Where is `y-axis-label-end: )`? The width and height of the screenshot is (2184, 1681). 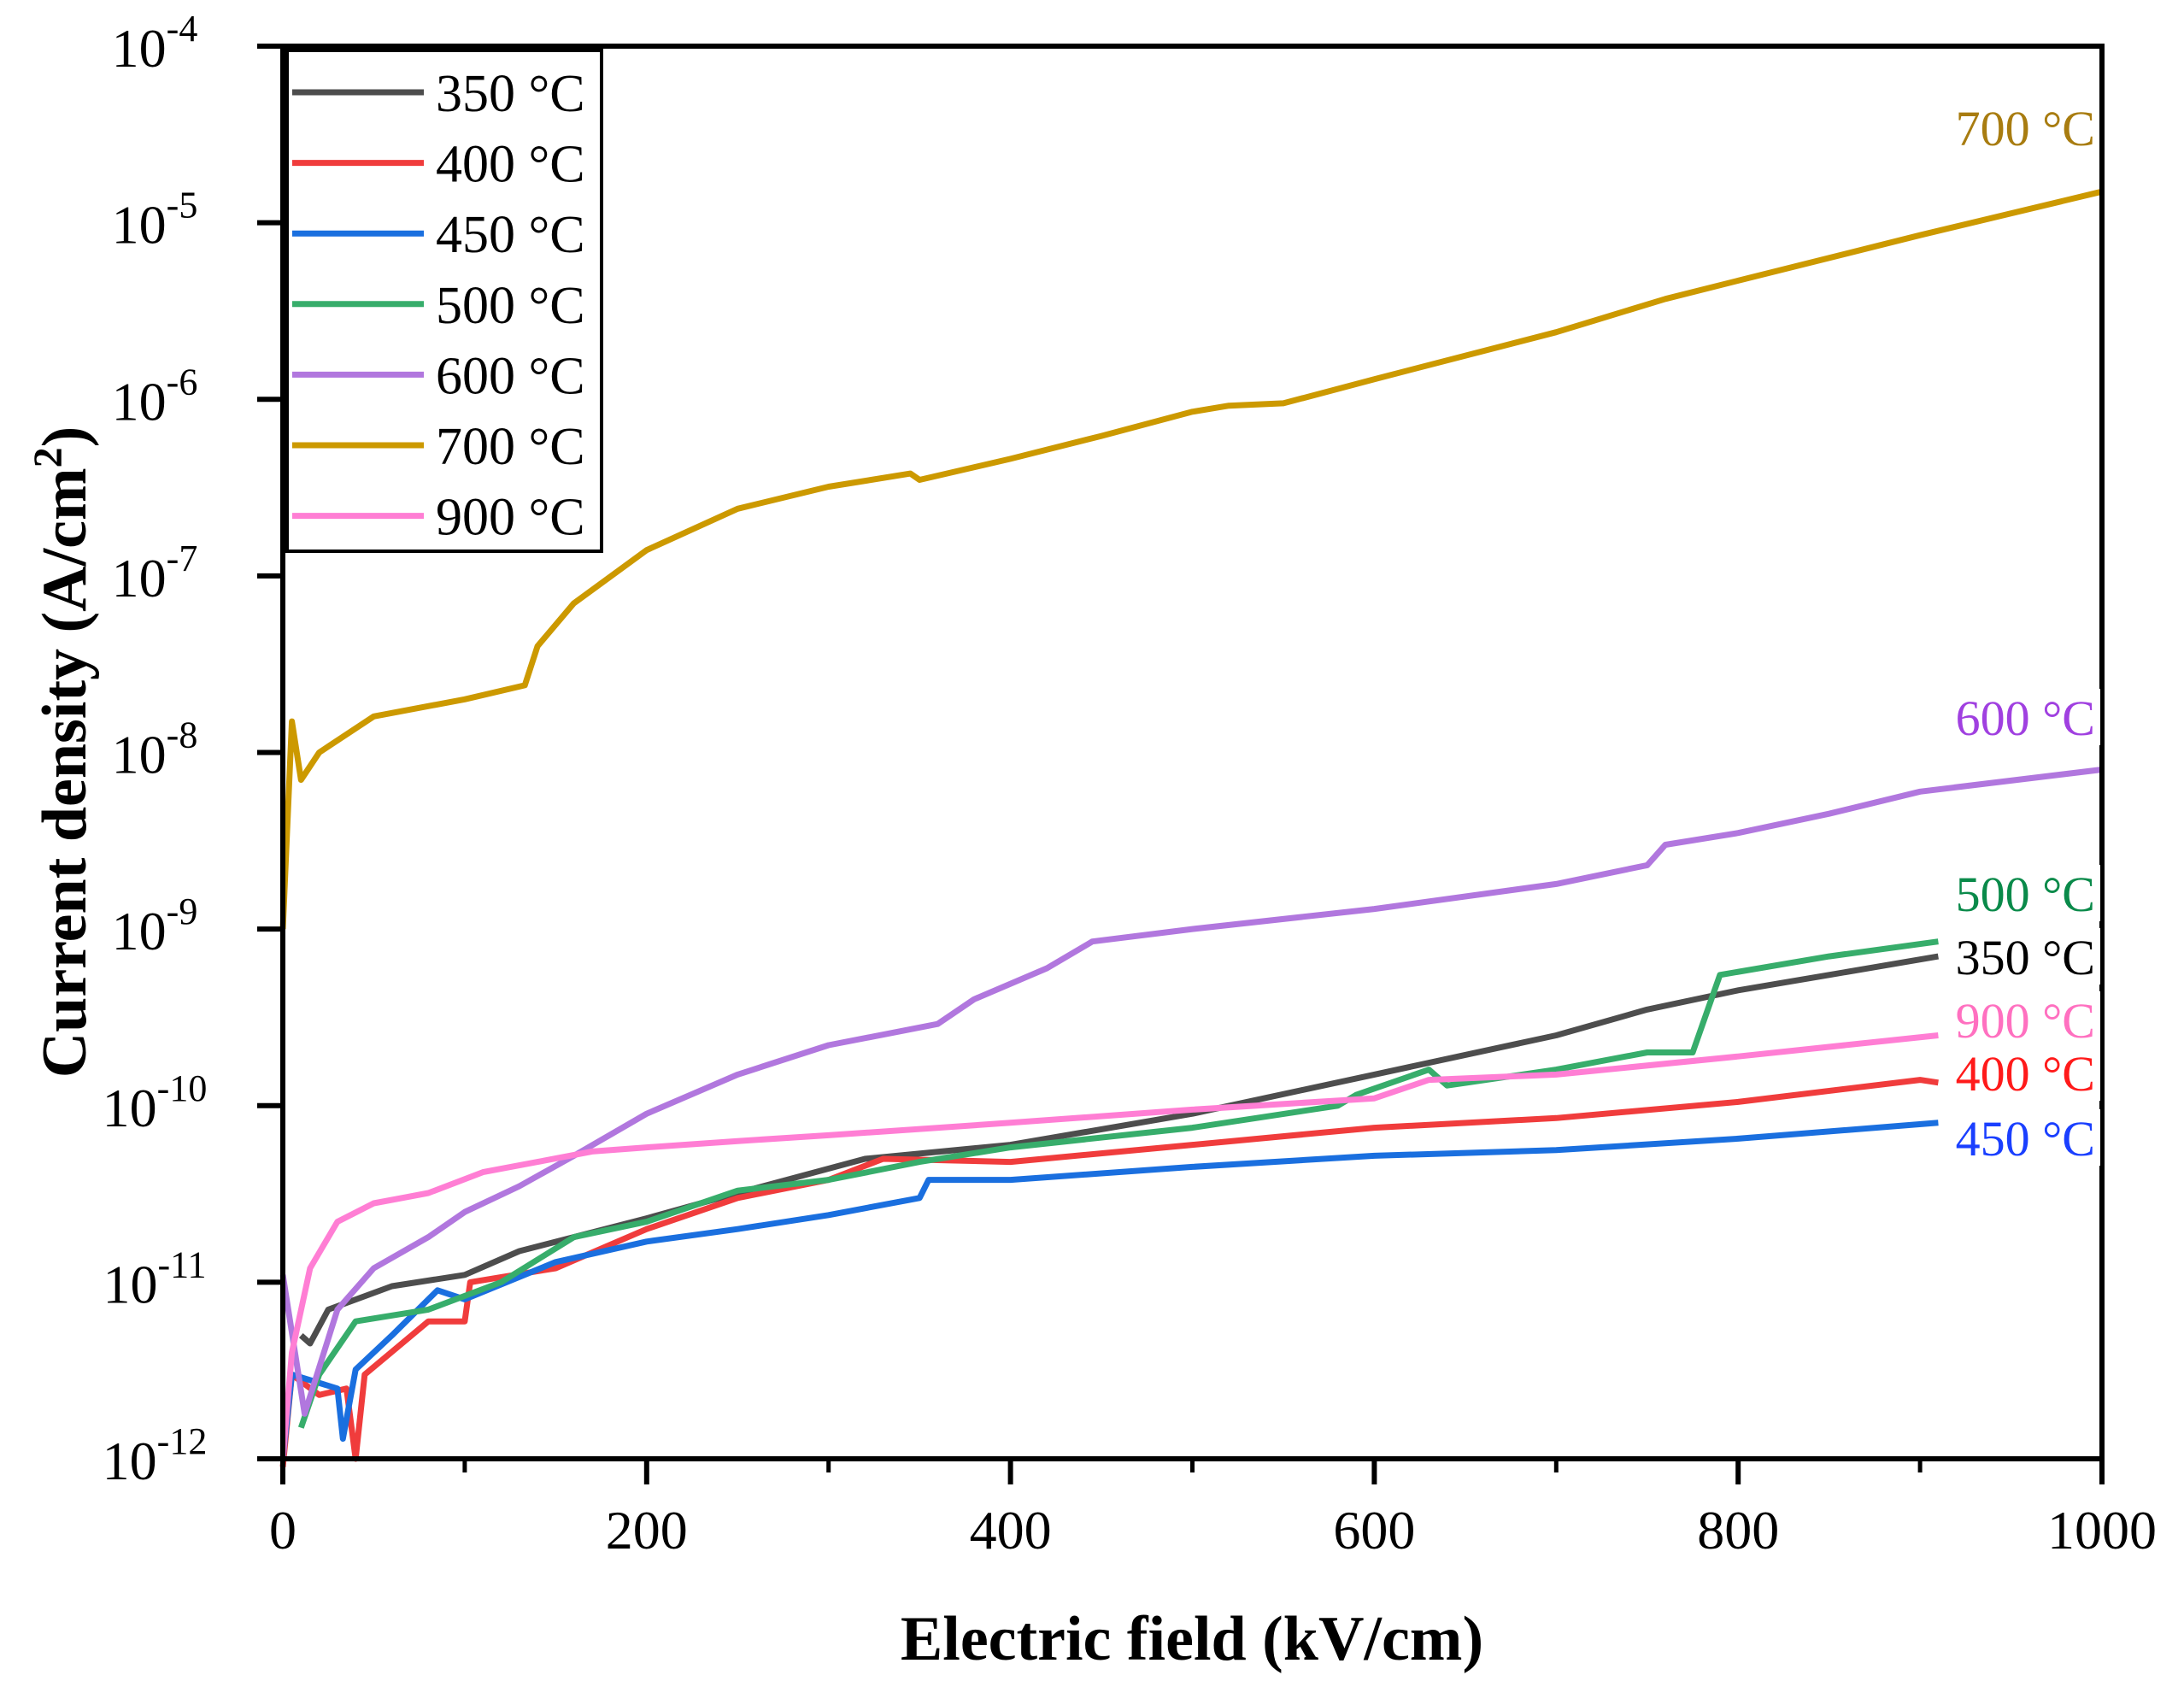
y-axis-label-end: ) is located at coordinates (65, 437).